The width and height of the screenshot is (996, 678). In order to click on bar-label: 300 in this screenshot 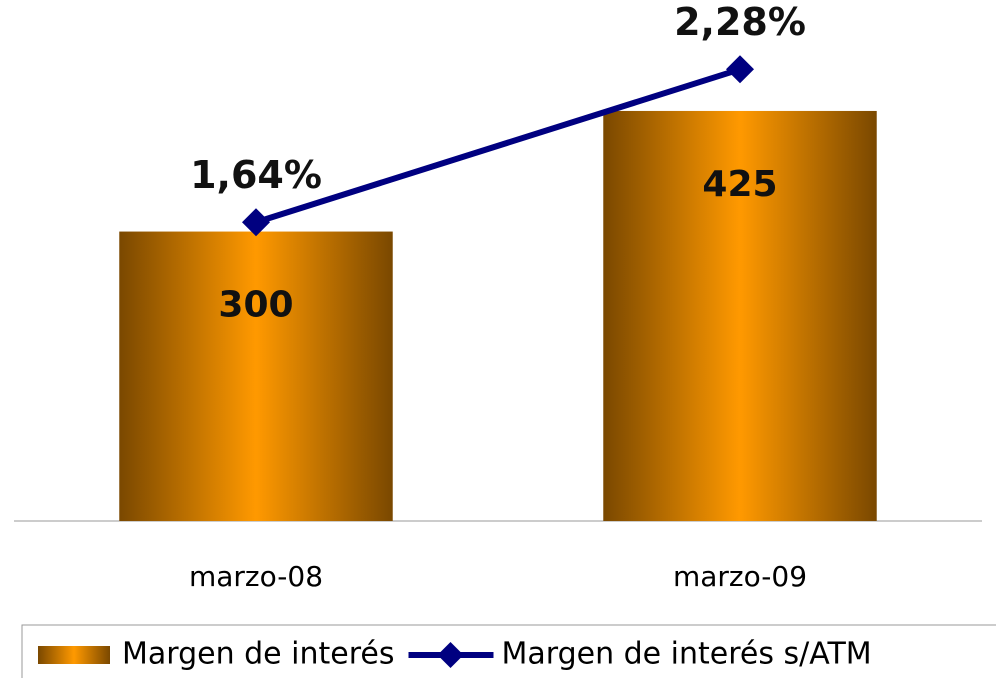, I will do `click(255, 305)`.